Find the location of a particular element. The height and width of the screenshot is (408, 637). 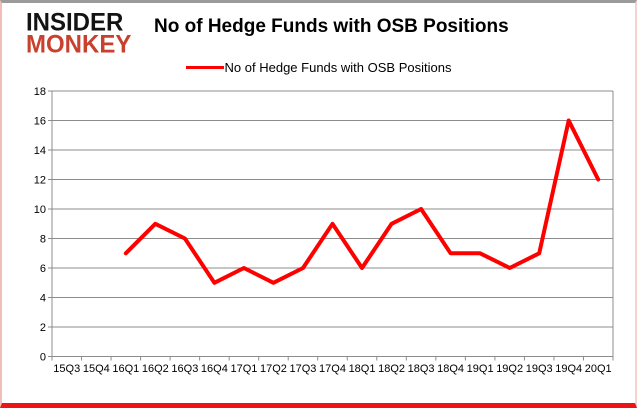

legend-label: No of Hedge Funds with OSB Positions is located at coordinates (338, 67).